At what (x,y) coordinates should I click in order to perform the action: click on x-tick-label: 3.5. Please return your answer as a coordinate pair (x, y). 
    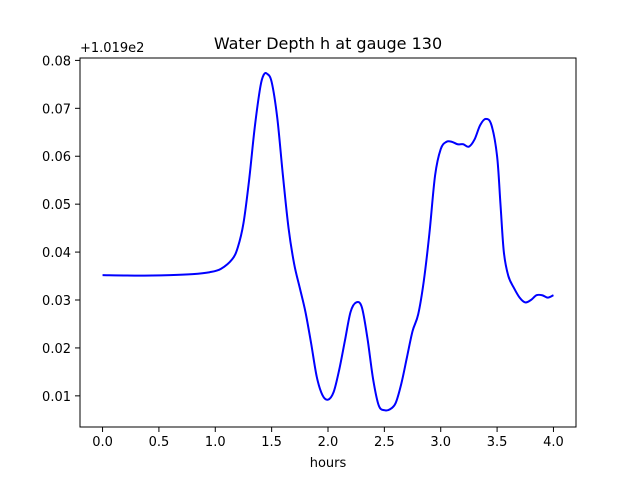
    Looking at the image, I should click on (497, 442).